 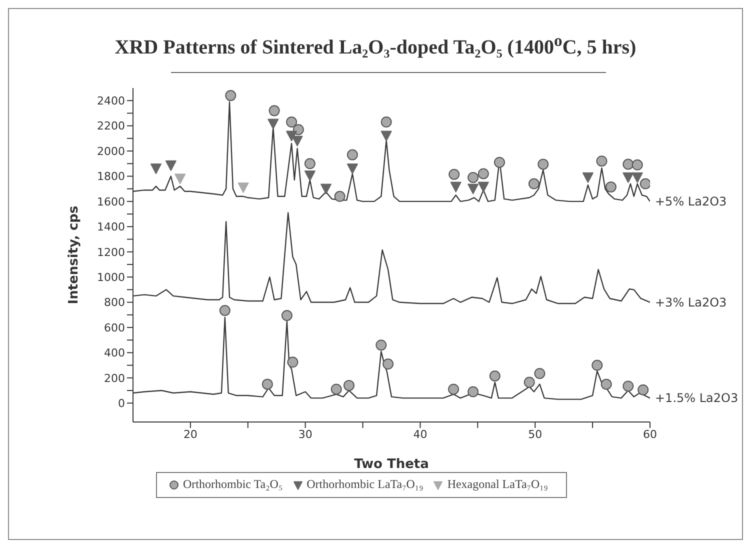 What do you see at coordinates (111, 227) in the screenshot?
I see `y-tick-label: 1400` at bounding box center [111, 227].